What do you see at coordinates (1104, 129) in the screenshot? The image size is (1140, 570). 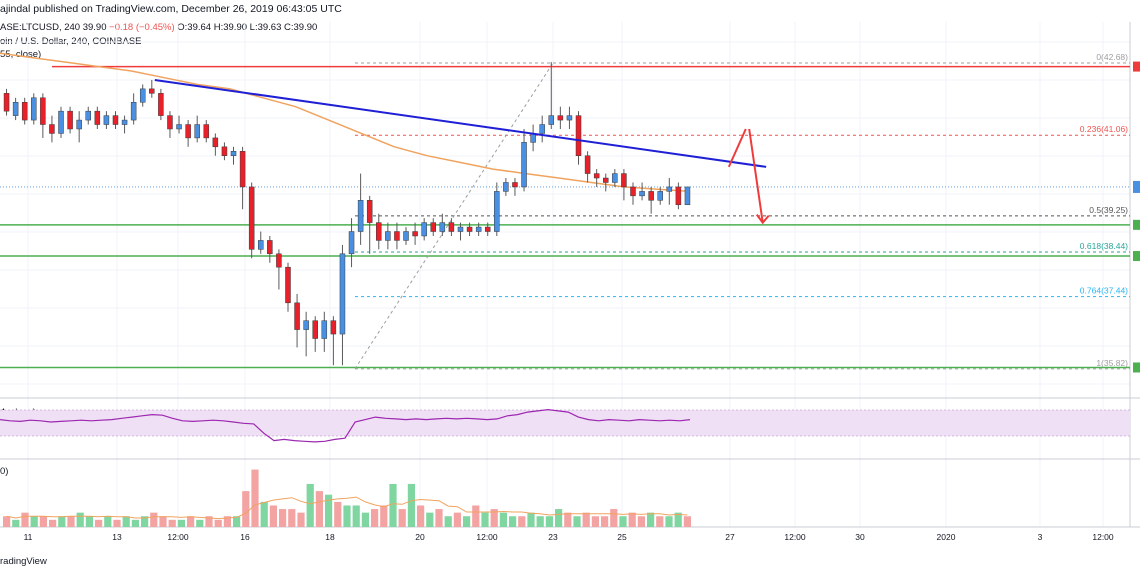 I see `fibonacci-label: 0.236(41.06)` at bounding box center [1104, 129].